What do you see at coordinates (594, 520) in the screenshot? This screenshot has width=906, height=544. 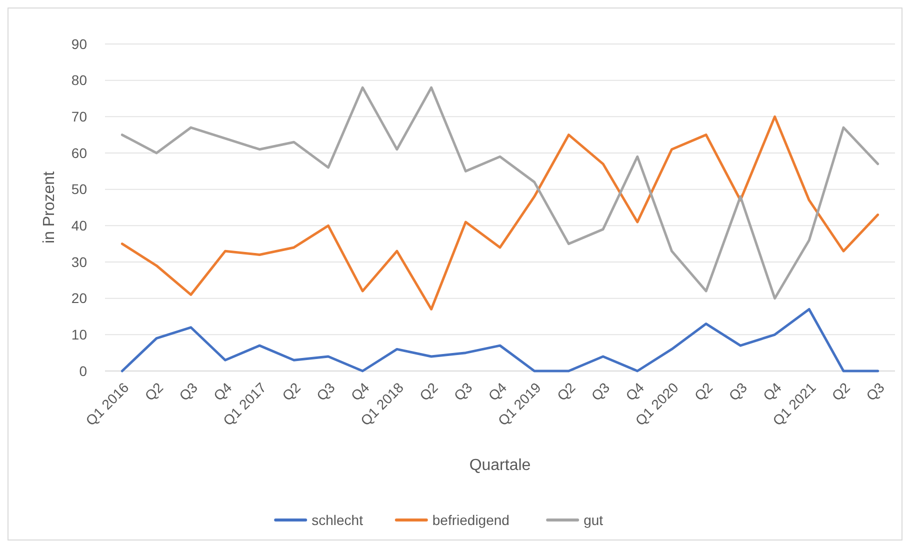 I see `legend-label: gut` at bounding box center [594, 520].